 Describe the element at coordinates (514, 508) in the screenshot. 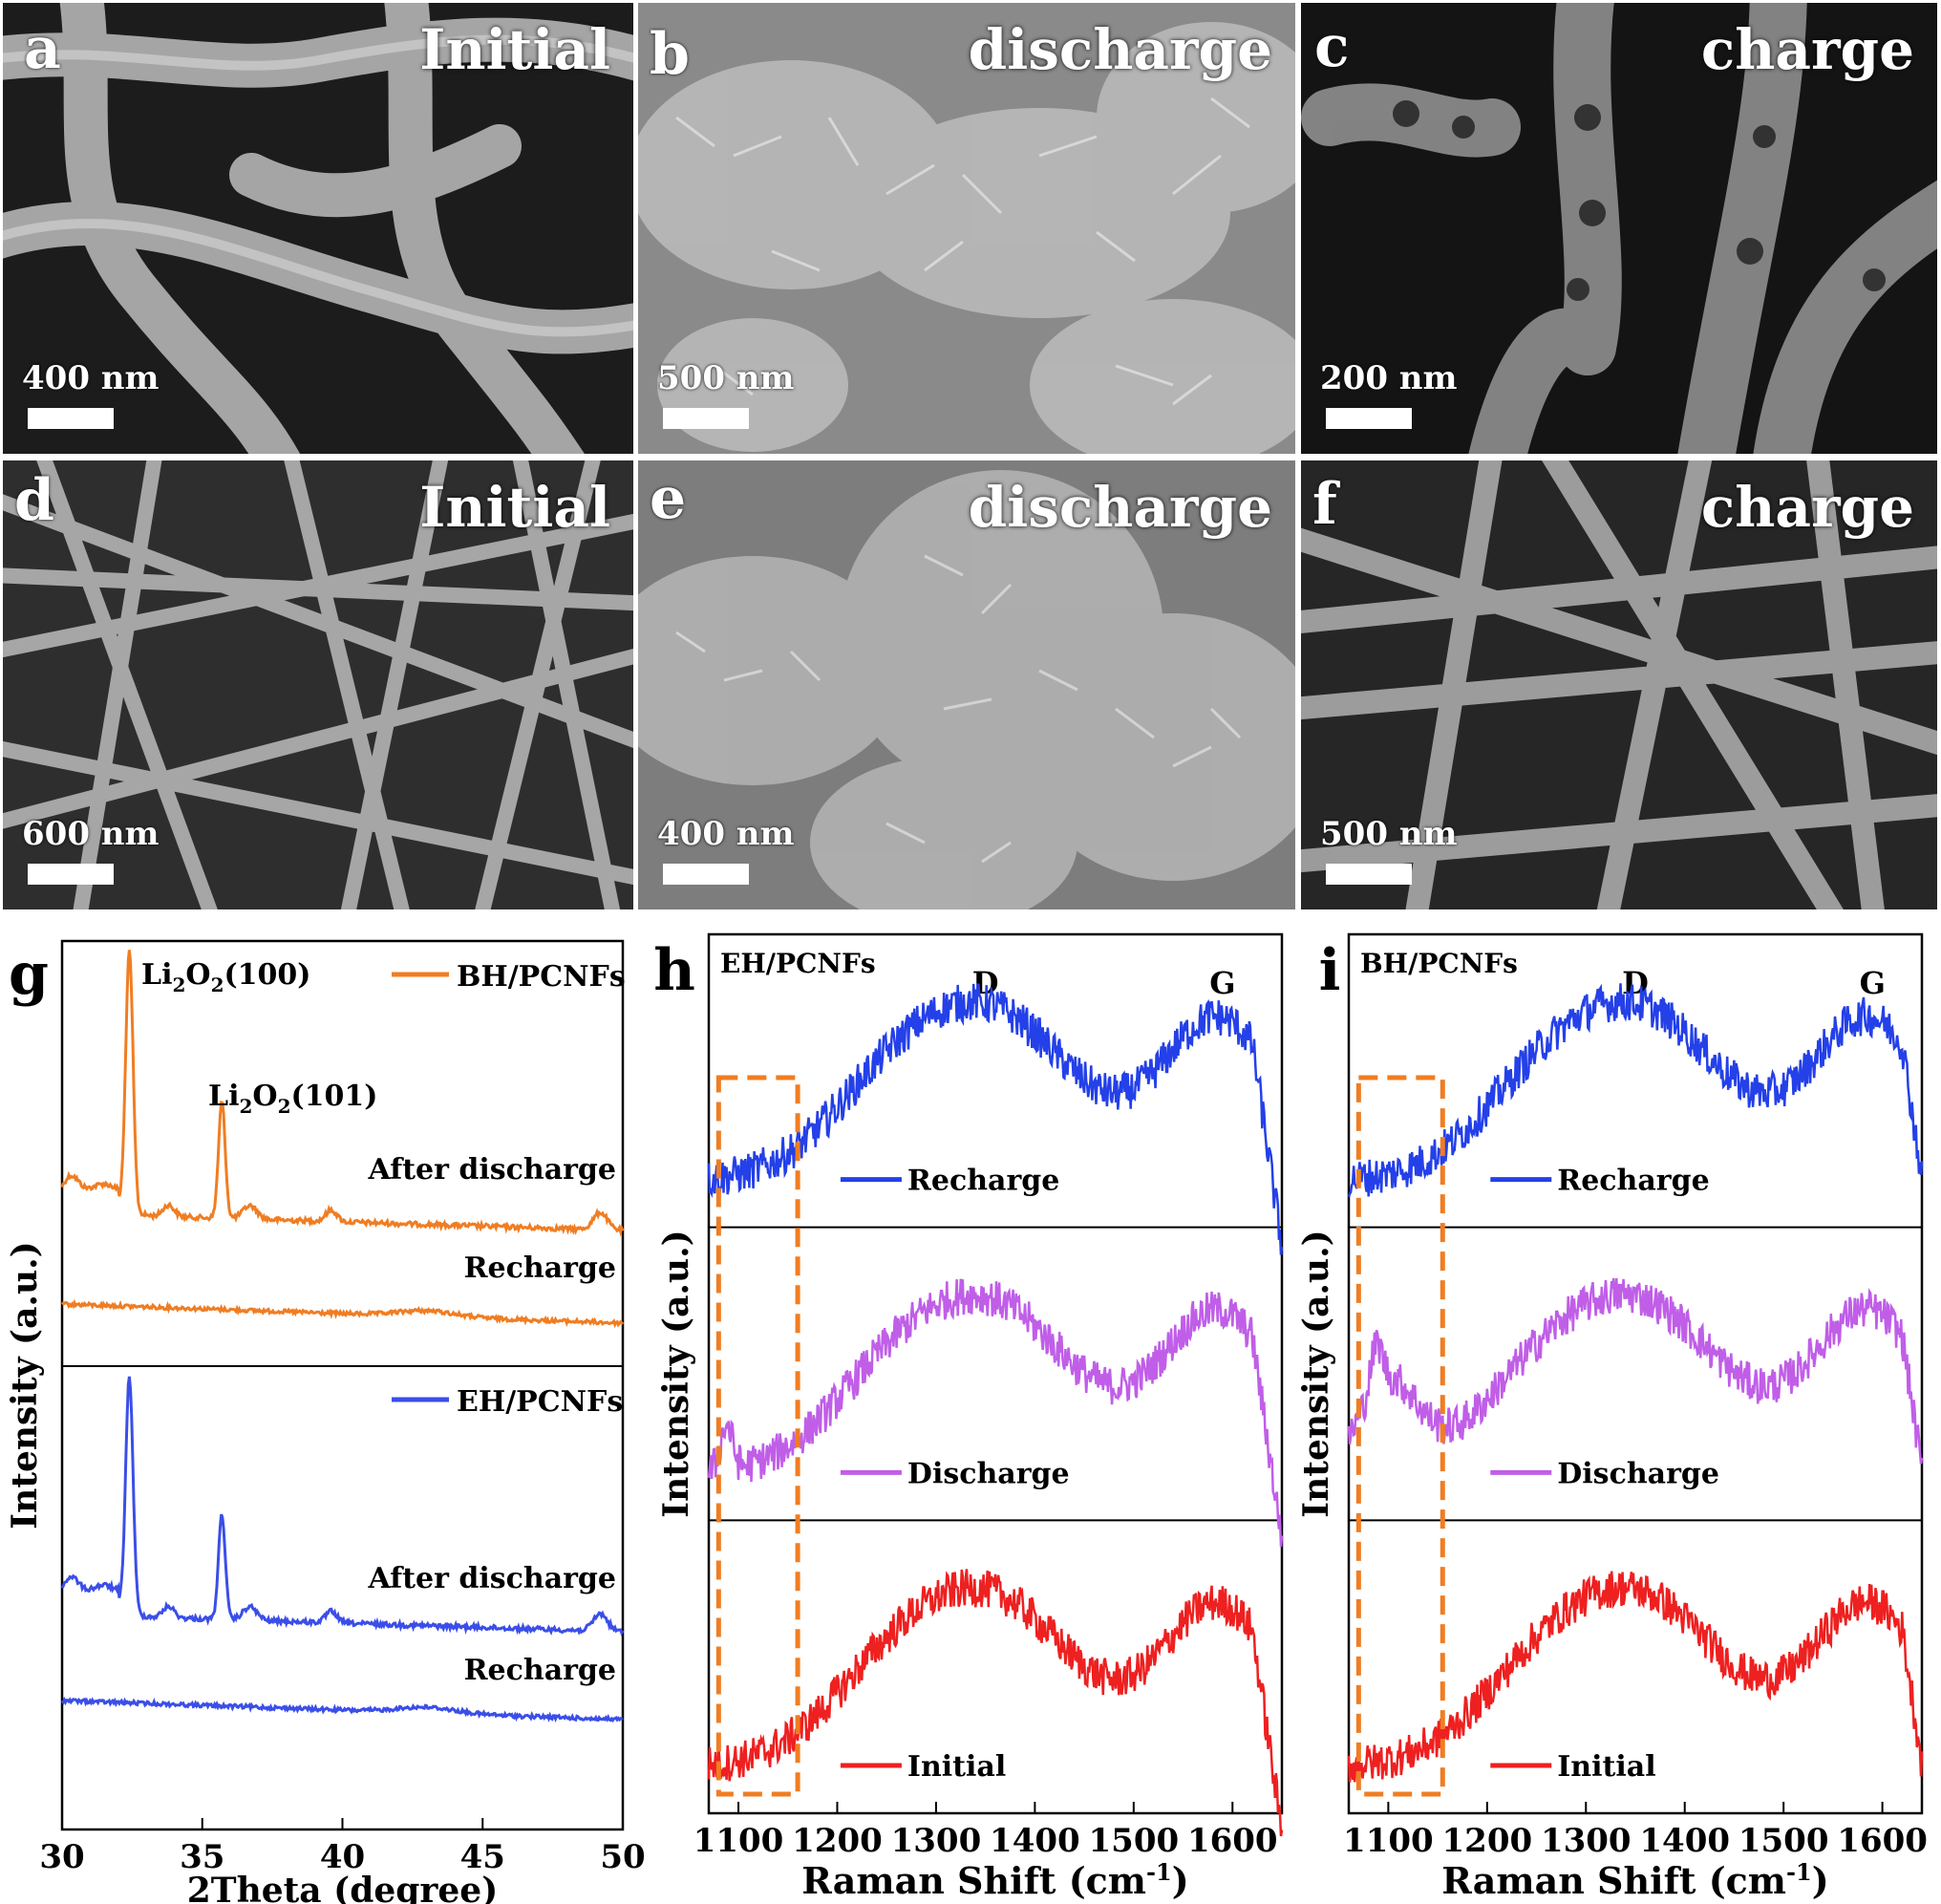

I see `condition-label-d: Initial` at that location.